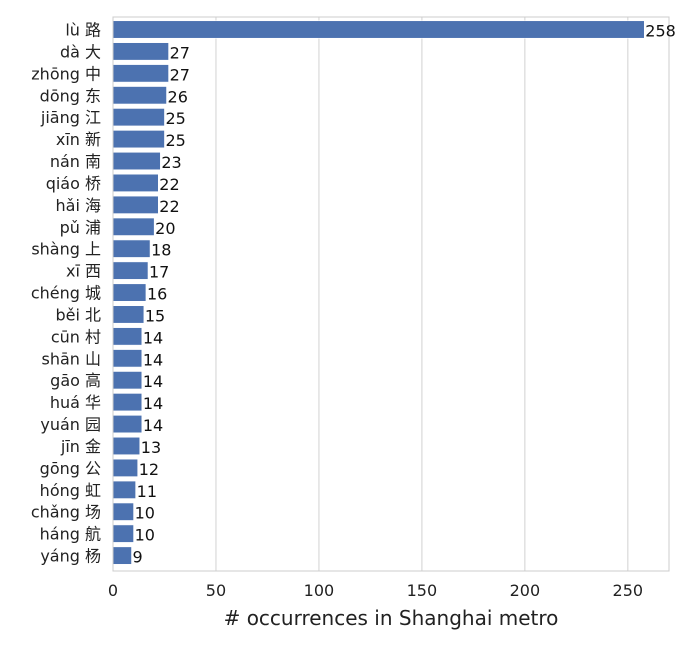 Image resolution: width=700 pixels, height=650 pixels. I want to click on category-label: zhōng 中, so click(66, 73).